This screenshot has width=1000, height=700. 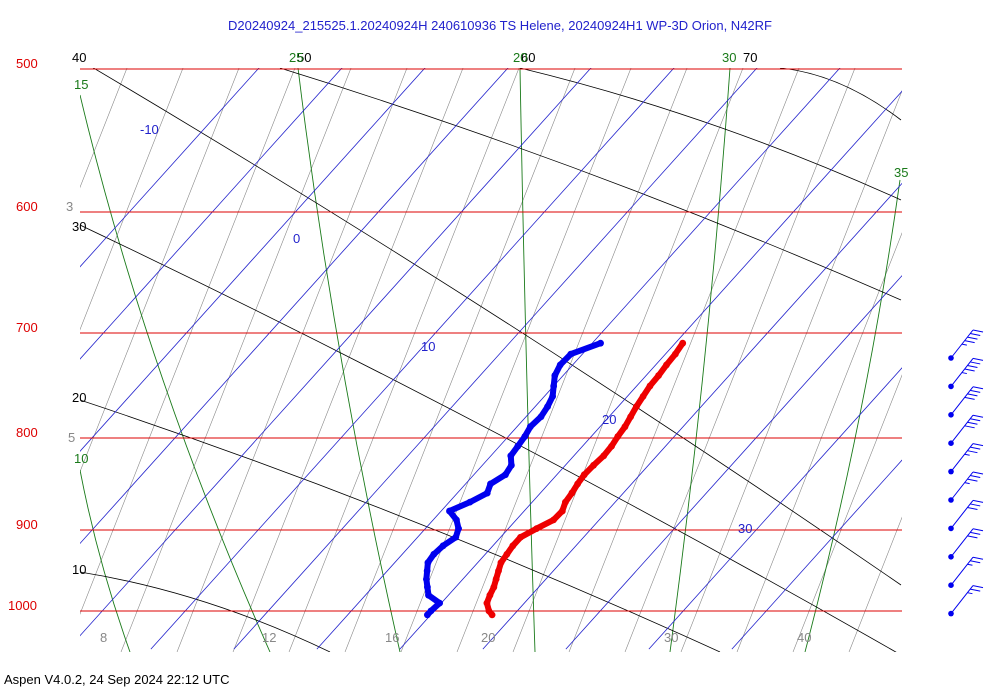 I want to click on mixing-ratio-label: 16, so click(x=392, y=637).